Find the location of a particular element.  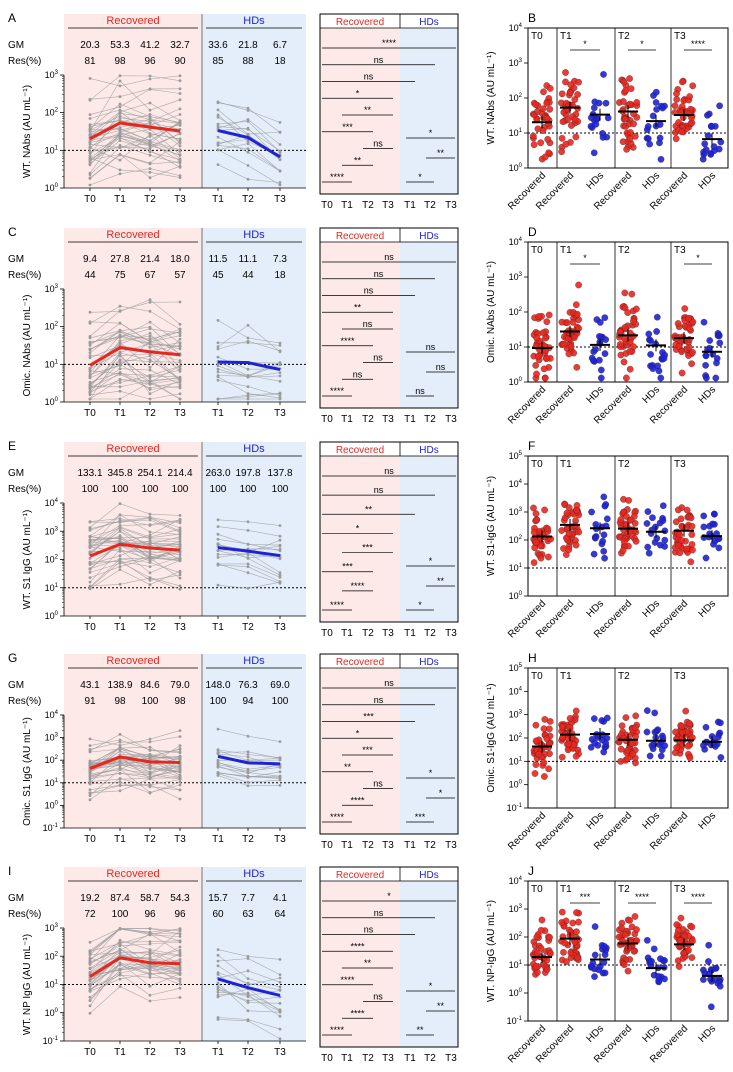

group-label-recovered: Recovered is located at coordinates (360, 450).